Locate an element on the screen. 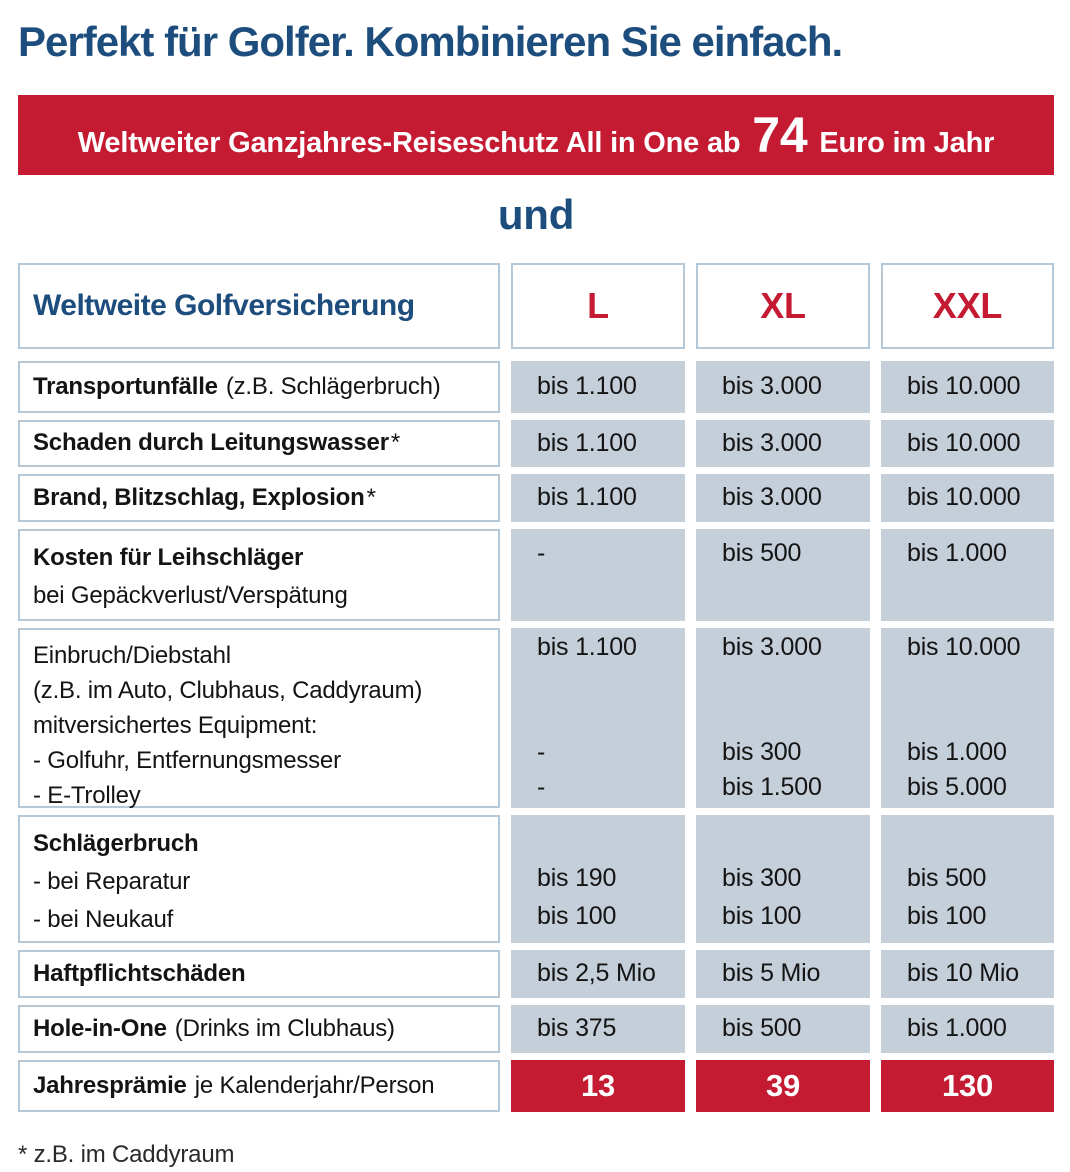 The image size is (1070, 1172). banner-suffix: Euro im Jahr is located at coordinates (907, 142).